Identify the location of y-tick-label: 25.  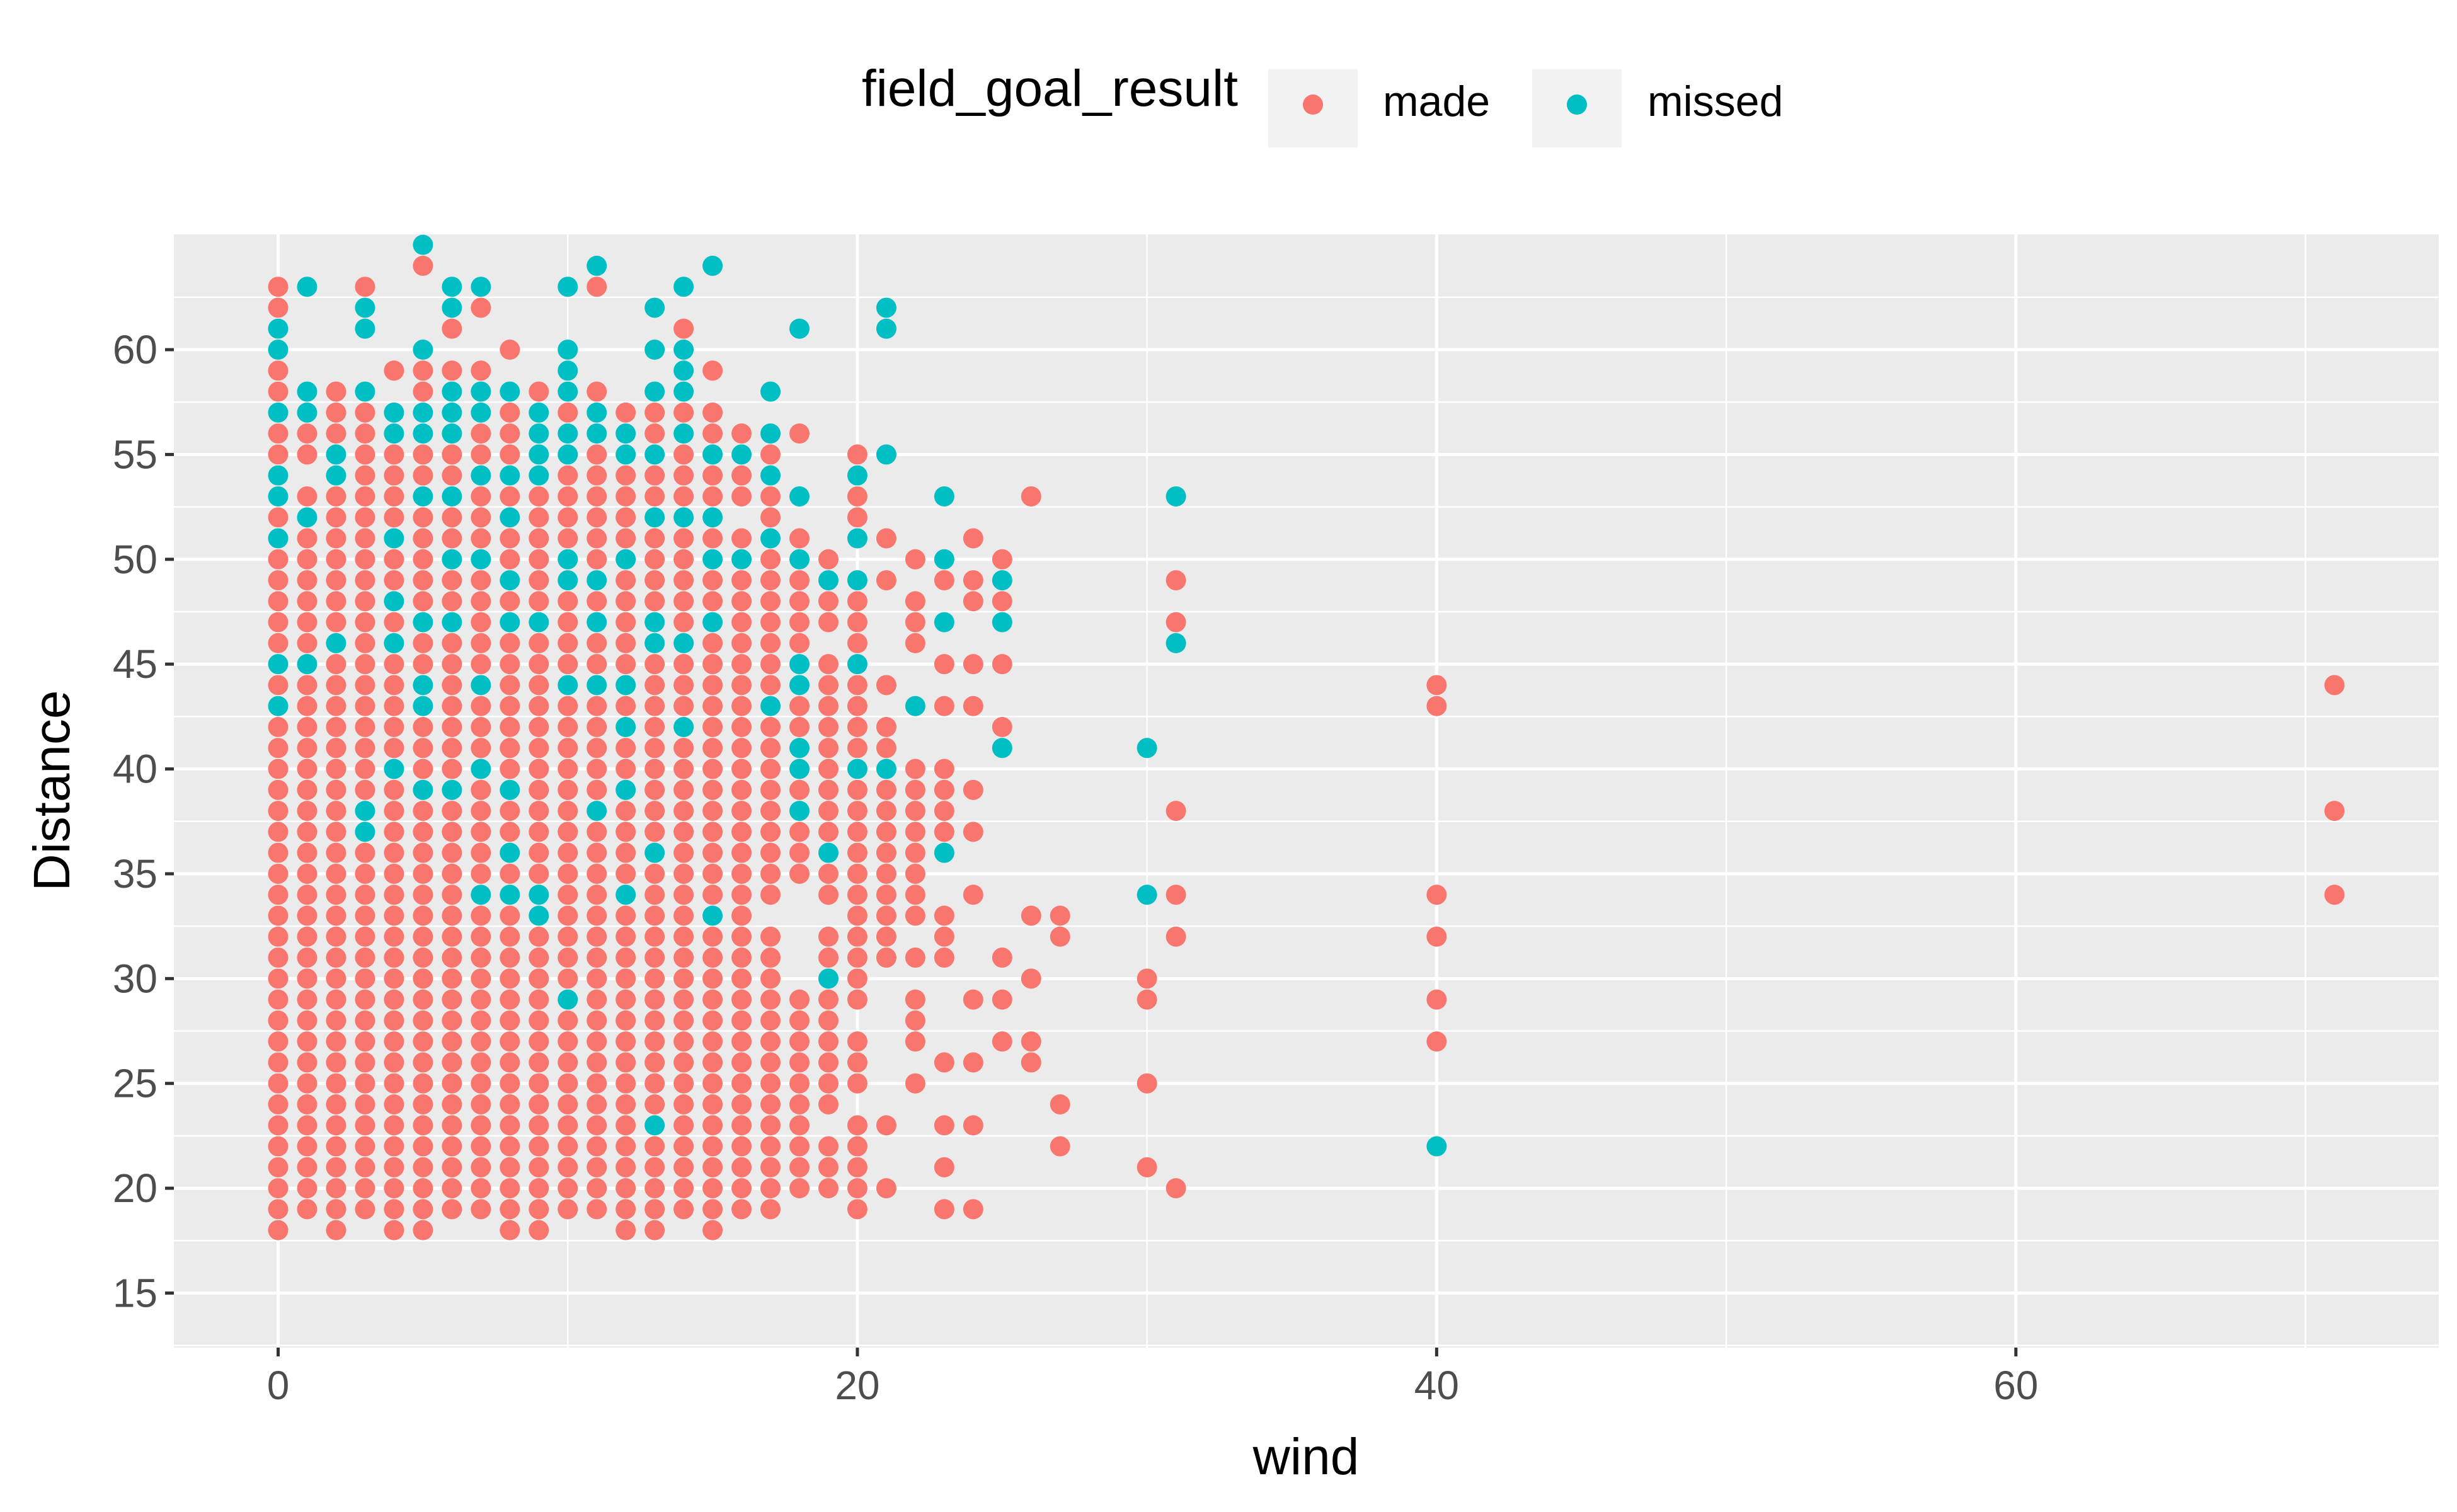
(135, 1083).